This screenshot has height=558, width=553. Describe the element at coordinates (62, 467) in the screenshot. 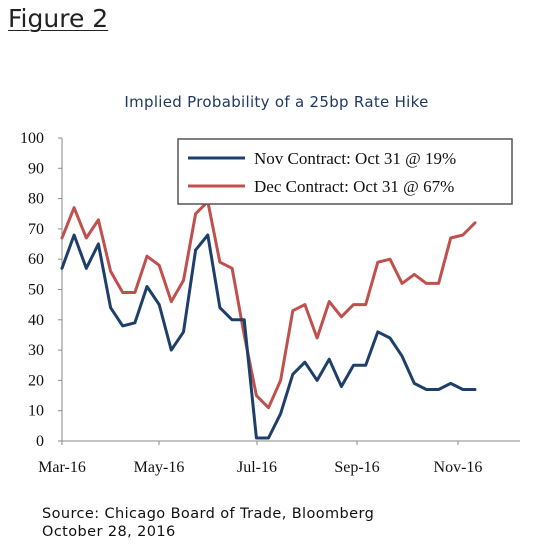

I see `x-tick-label: Mar-16` at that location.